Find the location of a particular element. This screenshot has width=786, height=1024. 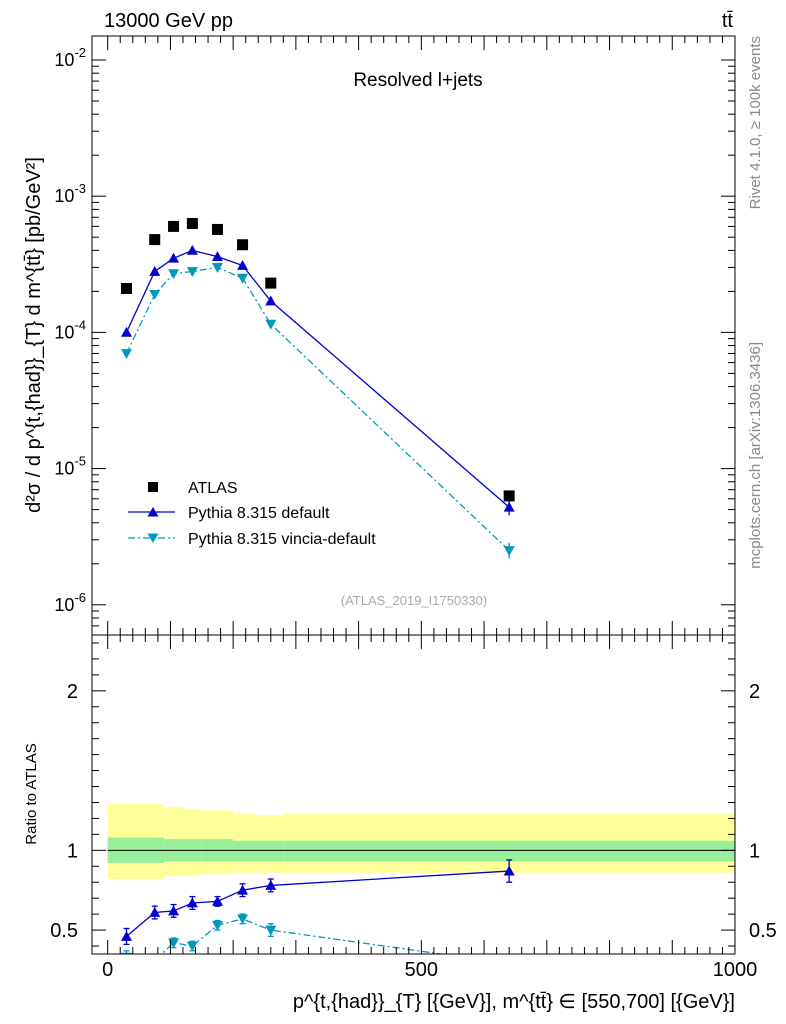

legend-pythia-vincia-label: Pythia 8.315 vincia-default is located at coordinates (282, 539).